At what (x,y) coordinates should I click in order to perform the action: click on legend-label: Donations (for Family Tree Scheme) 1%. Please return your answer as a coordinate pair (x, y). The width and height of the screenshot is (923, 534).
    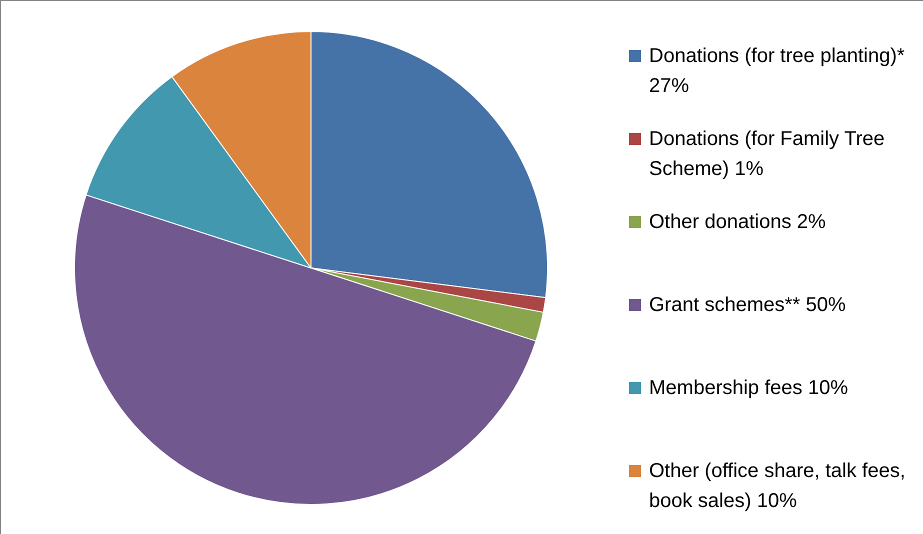
    Looking at the image, I should click on (767, 154).